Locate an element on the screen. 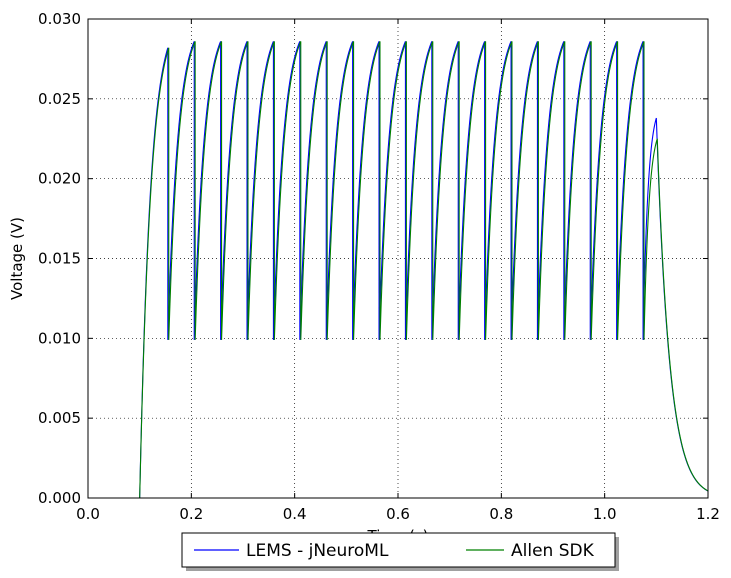 This screenshot has width=731, height=578. x-tick-label: 1.0 is located at coordinates (605, 514).